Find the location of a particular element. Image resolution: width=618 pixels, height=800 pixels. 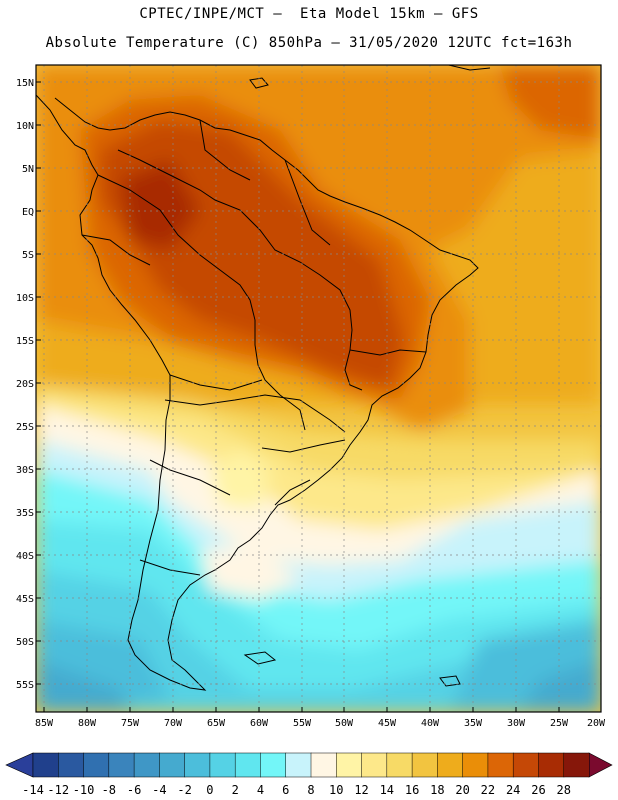

color-bar-label: 18 is located at coordinates (437, 790).